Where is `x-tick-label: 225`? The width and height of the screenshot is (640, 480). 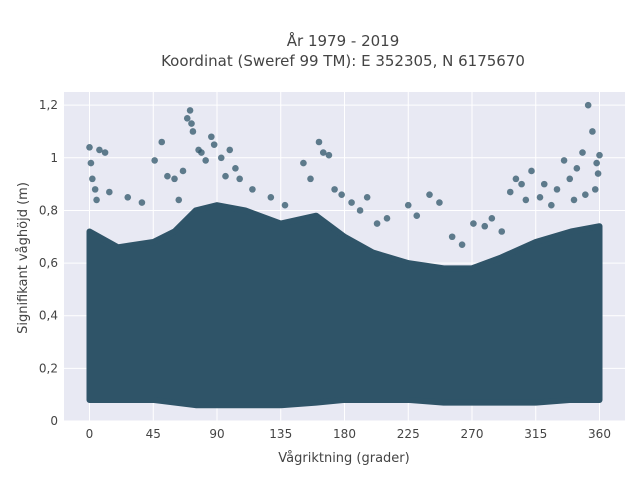
x-tick-label: 225 is located at coordinates (408, 434).